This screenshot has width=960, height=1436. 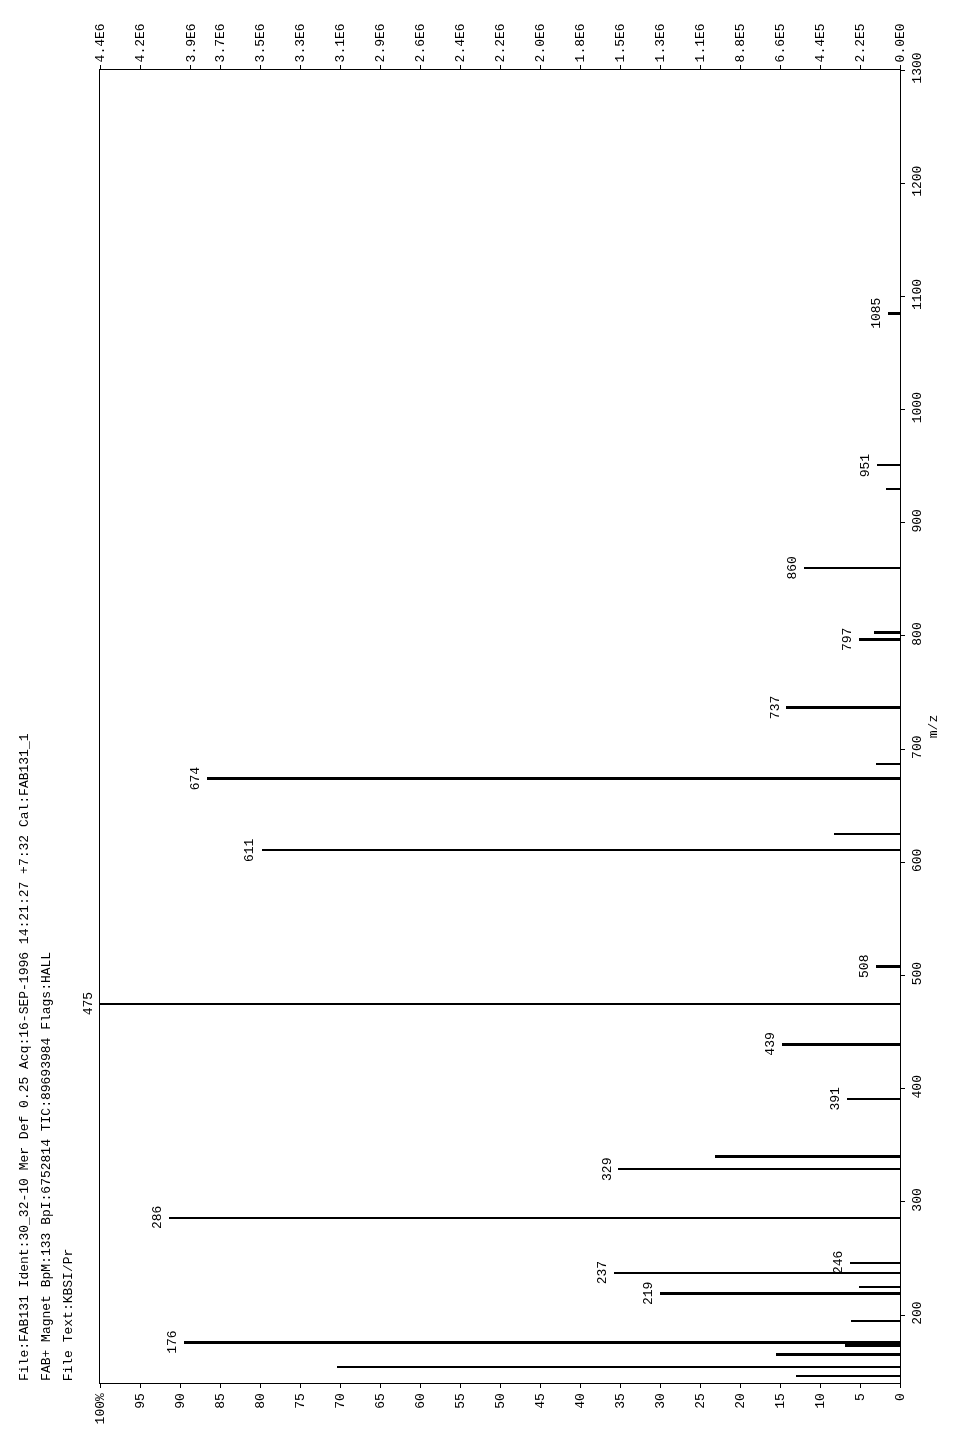 What do you see at coordinates (461, 1401) in the screenshot?
I see `x-tick-label: 55` at bounding box center [461, 1401].